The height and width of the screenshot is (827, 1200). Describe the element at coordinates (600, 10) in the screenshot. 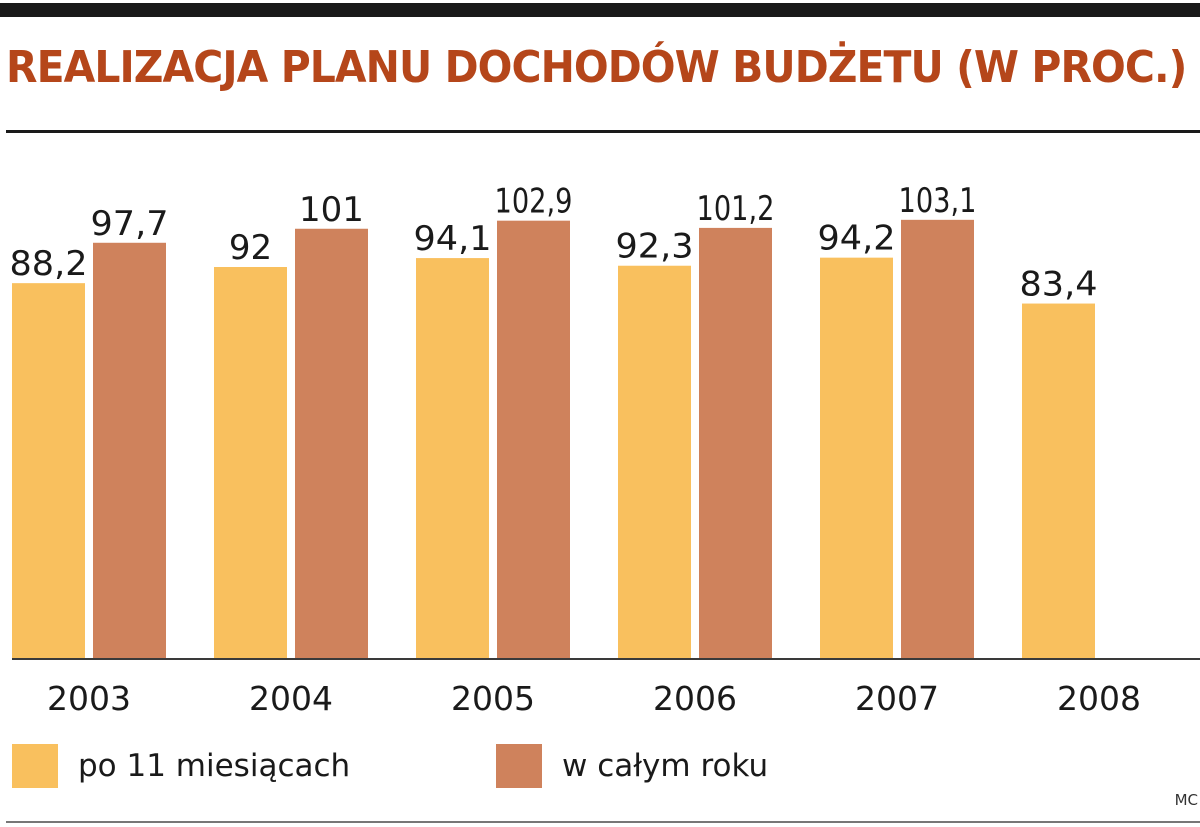

I see `top-rule` at that location.